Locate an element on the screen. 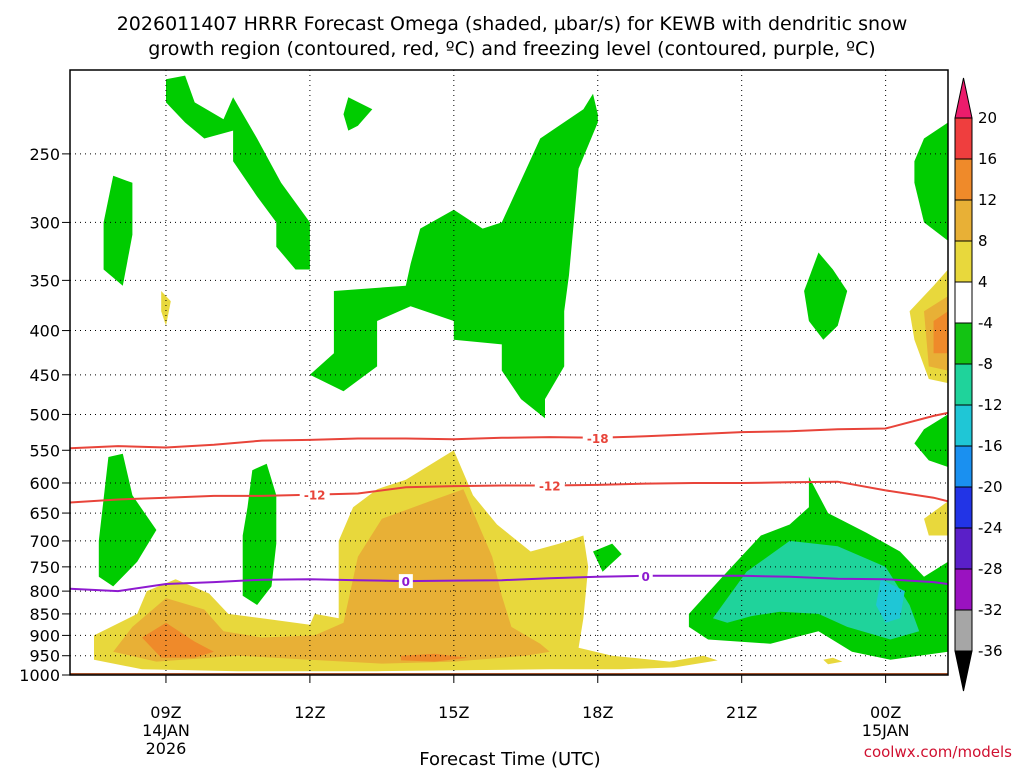 The image size is (1024, 768). colorbar: 20 16 12 8 4 -4 -8 -12 -16 -20 -24 -28 -32 -36 is located at coordinates (978, 384).